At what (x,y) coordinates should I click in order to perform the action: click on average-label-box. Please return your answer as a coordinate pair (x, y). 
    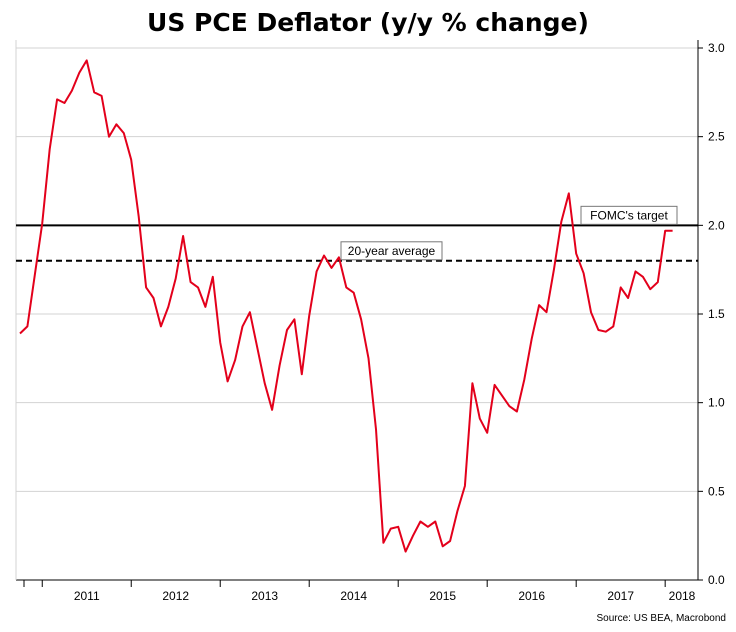
    Looking at the image, I should click on (391, 251).